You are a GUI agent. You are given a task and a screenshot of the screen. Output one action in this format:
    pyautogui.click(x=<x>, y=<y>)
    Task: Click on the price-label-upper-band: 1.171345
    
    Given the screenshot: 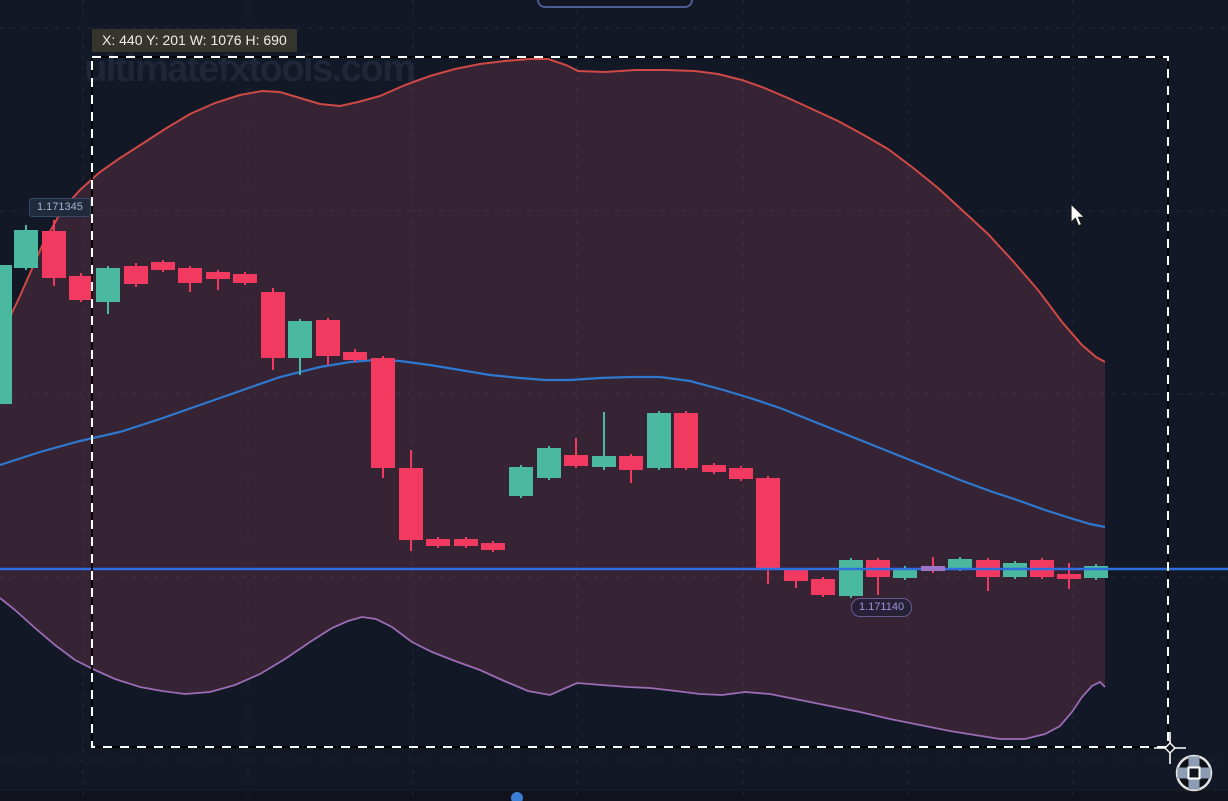 What is the action you would take?
    pyautogui.click(x=60, y=207)
    